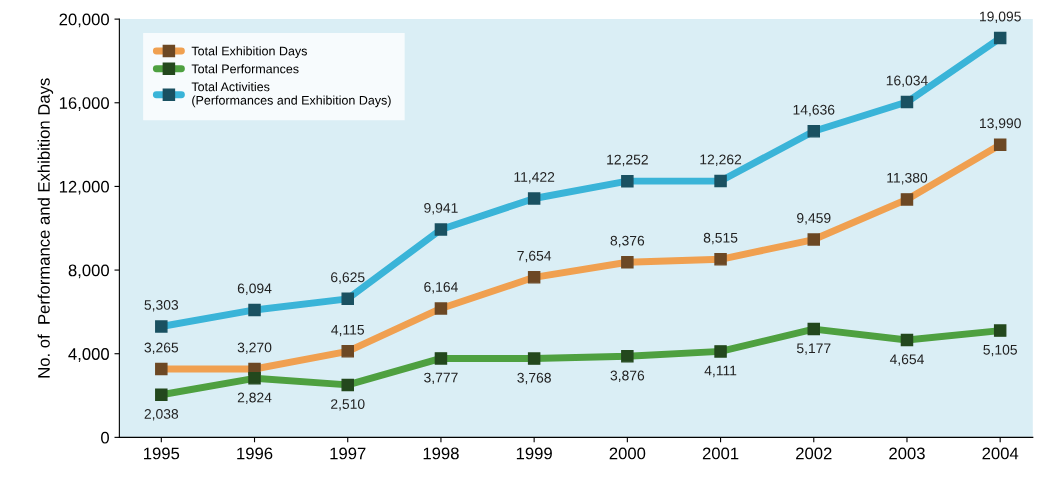 This screenshot has width=1038, height=478. I want to click on data-label: 3,876, so click(627, 376).